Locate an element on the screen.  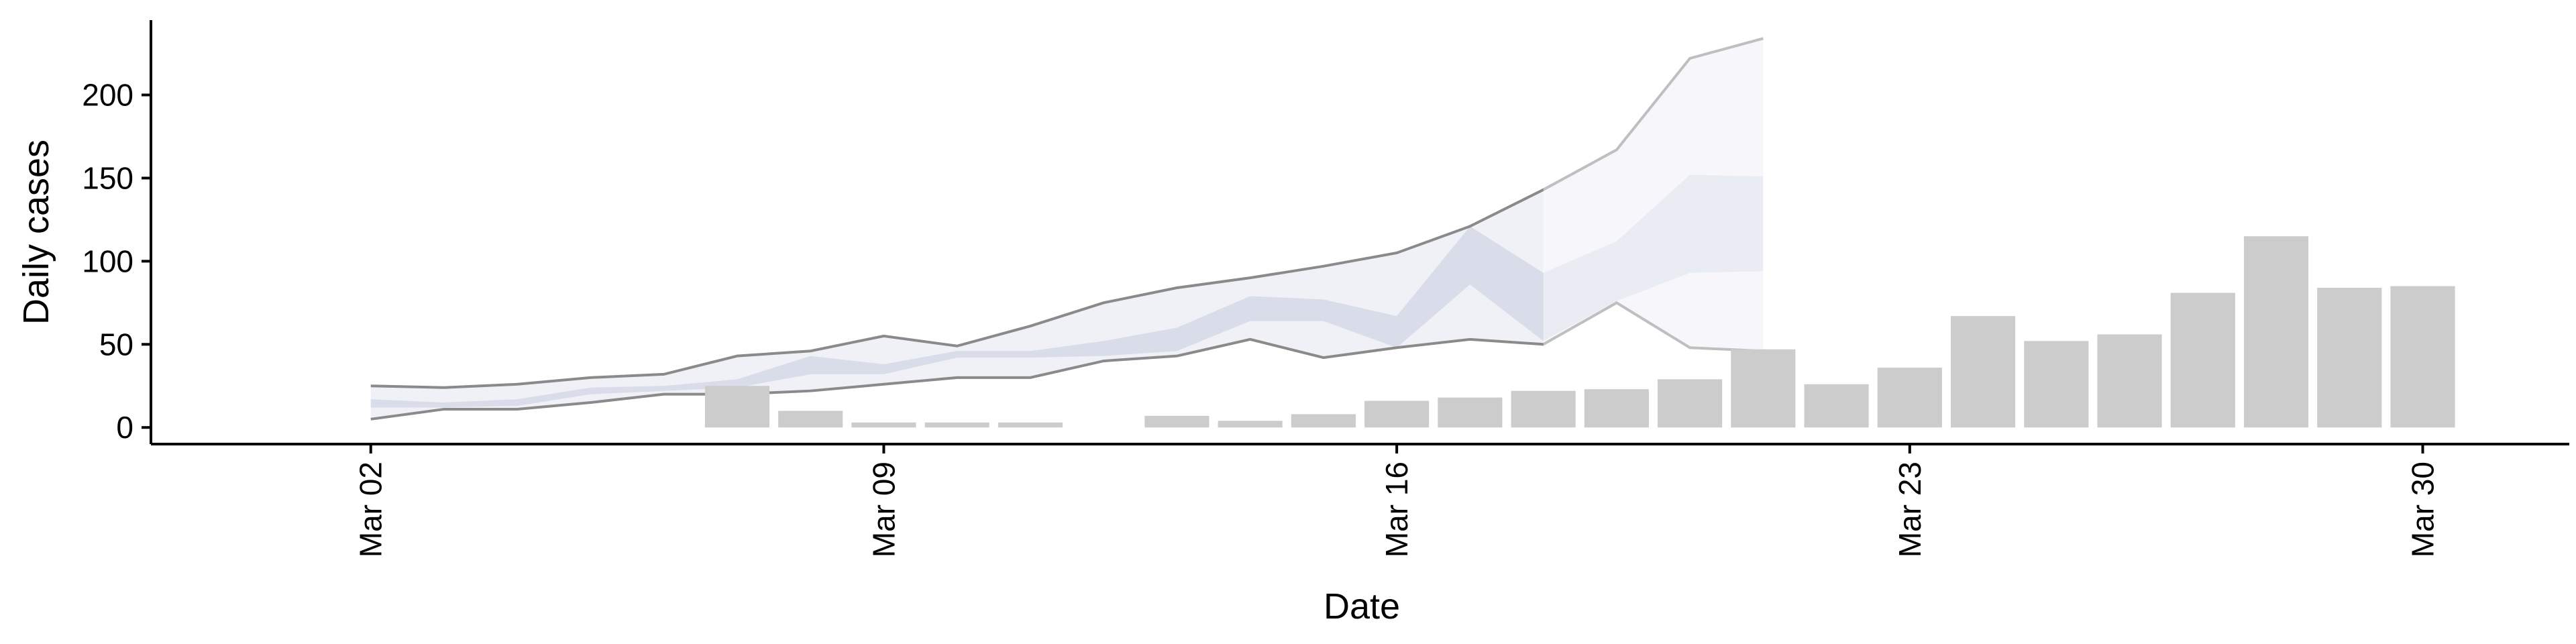
y-tick-label: 200 is located at coordinates (107, 95).